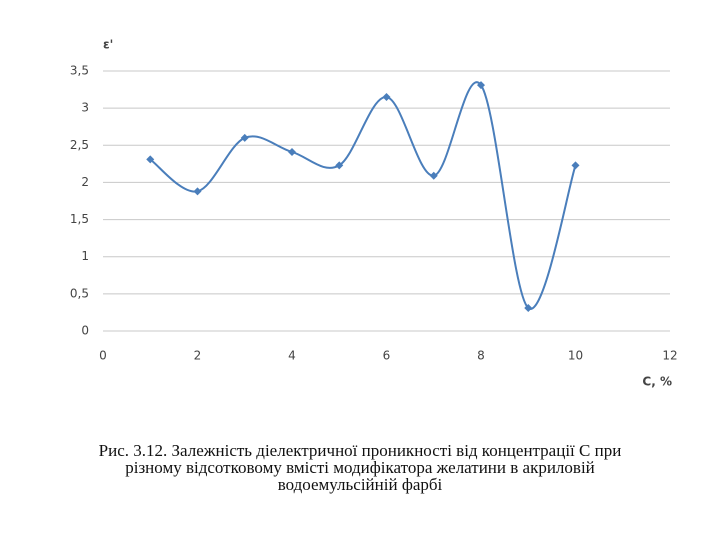 Image resolution: width=720 pixels, height=540 pixels. What do you see at coordinates (292, 356) in the screenshot?
I see `x-tick-label: 4` at bounding box center [292, 356].